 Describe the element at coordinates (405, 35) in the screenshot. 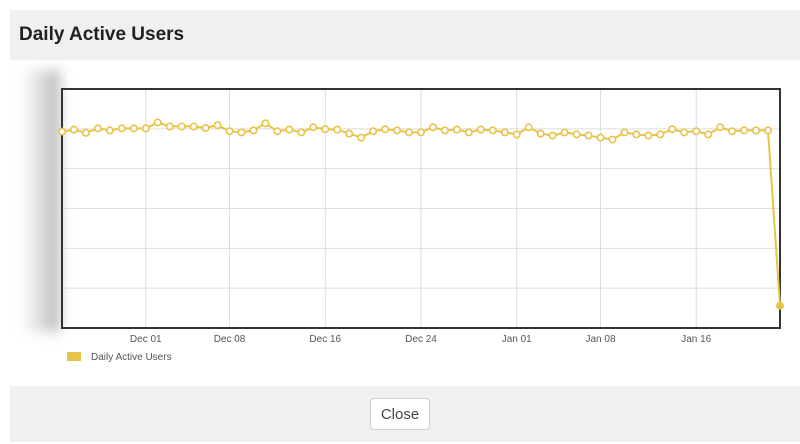

I see `modal-header: Daily Active Users` at that location.